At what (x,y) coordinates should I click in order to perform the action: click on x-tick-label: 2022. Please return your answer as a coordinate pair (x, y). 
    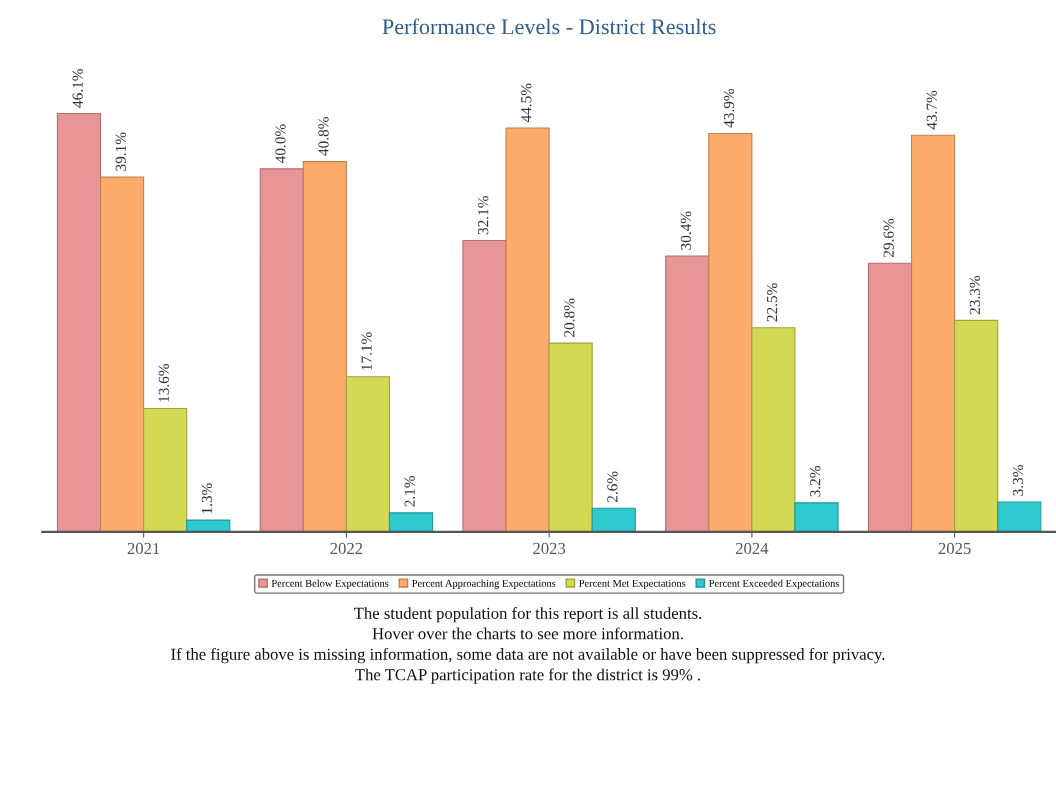
    Looking at the image, I should click on (346, 548).